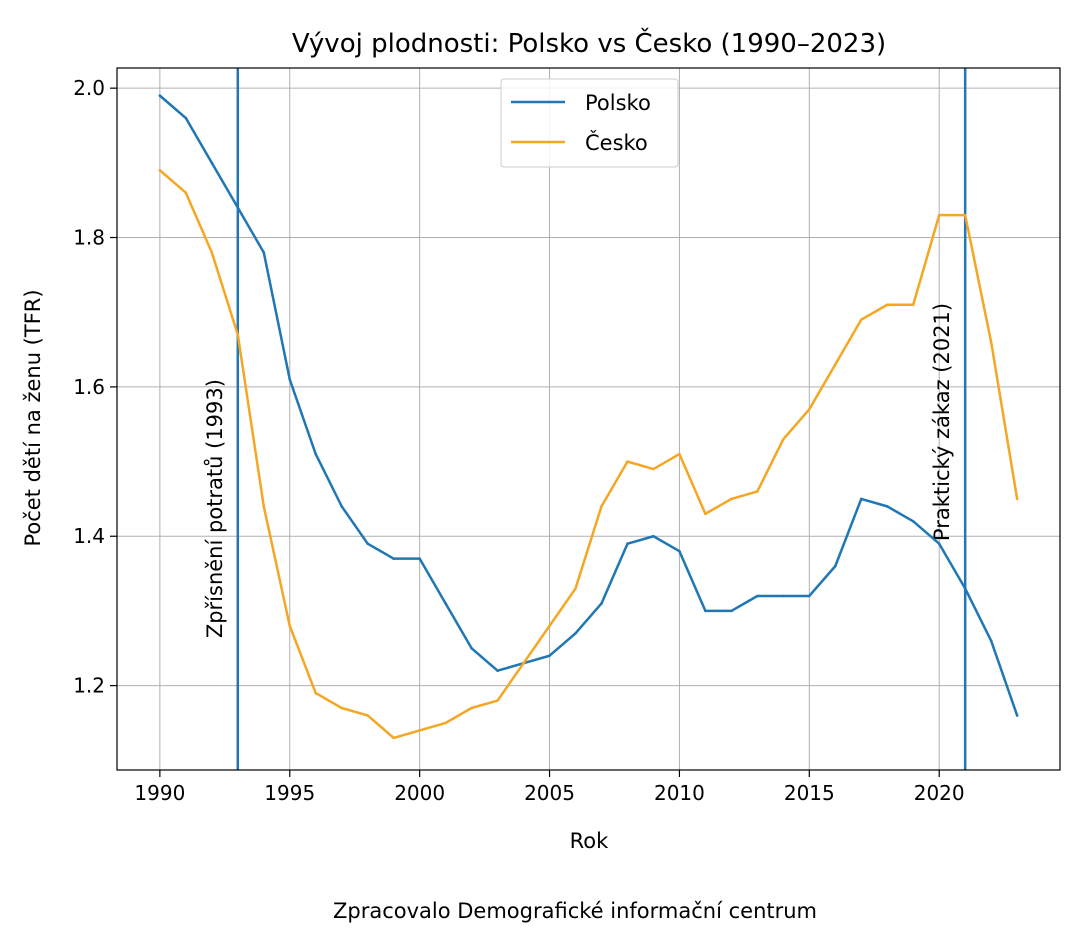 The height and width of the screenshot is (939, 1065). I want to click on data-point-cesko-2002, so click(471, 708).